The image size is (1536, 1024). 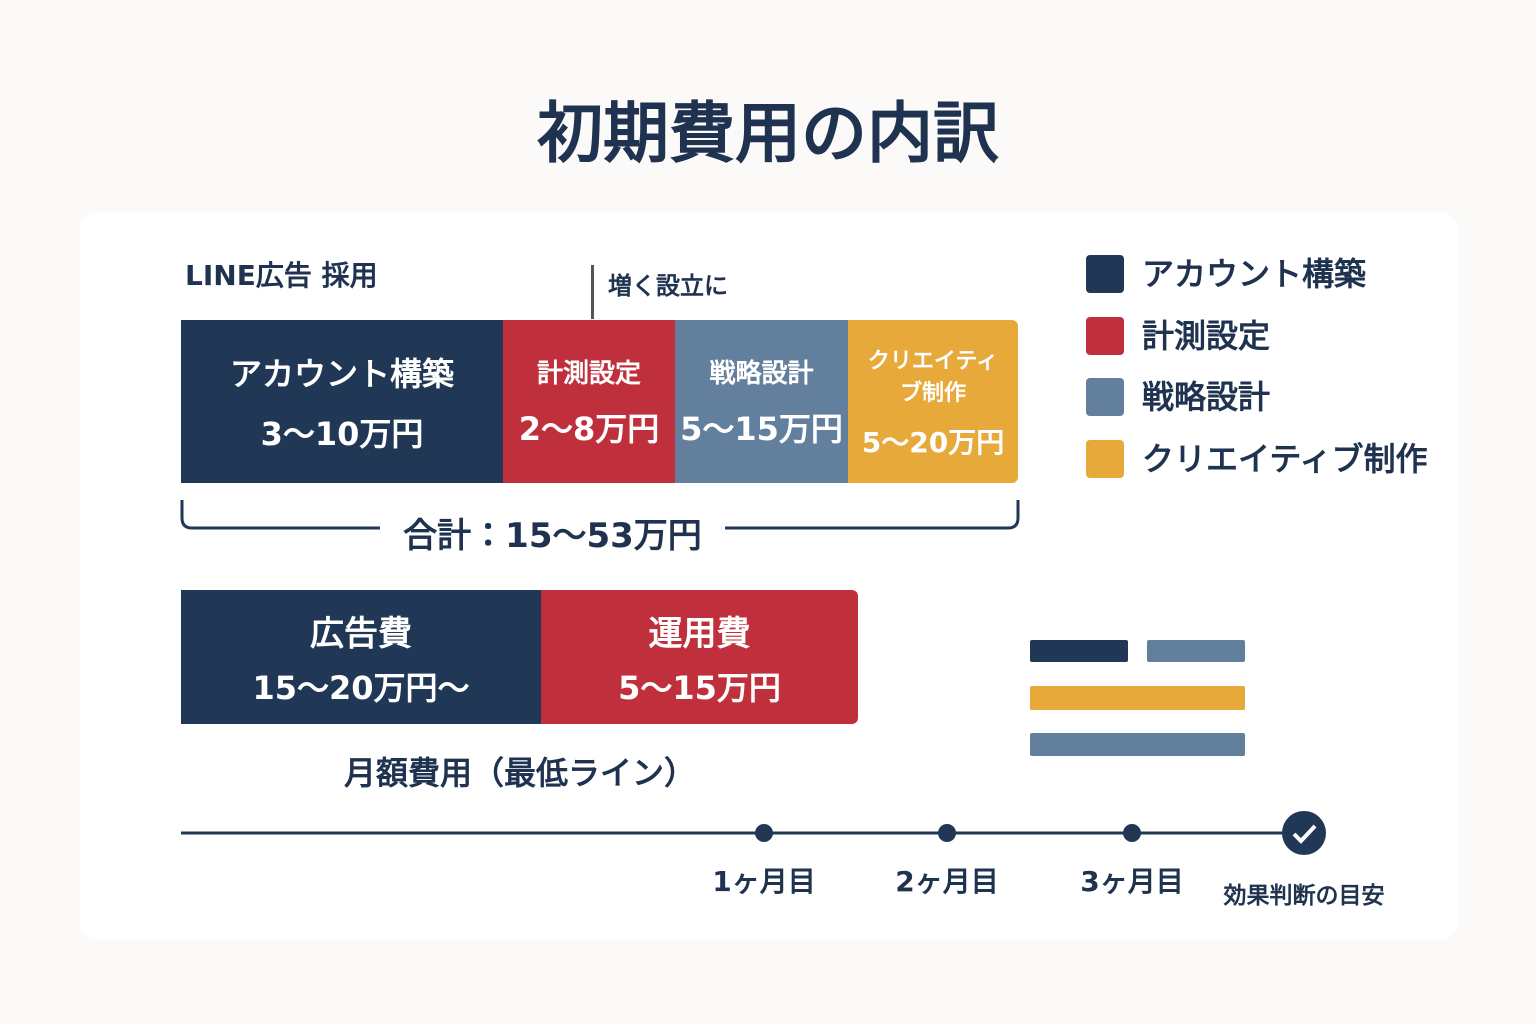 What do you see at coordinates (342, 401) in the screenshot?
I see `segment: アカウント構築 3〜10万円` at bounding box center [342, 401].